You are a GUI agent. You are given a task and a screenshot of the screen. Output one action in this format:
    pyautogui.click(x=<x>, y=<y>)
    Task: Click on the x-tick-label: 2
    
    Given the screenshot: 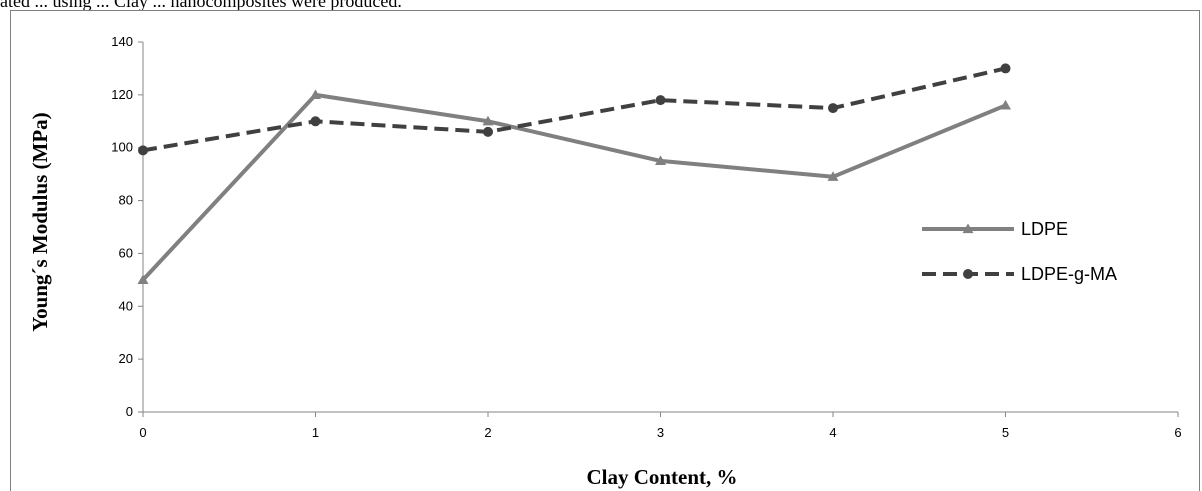 What is the action you would take?
    pyautogui.click(x=487, y=432)
    